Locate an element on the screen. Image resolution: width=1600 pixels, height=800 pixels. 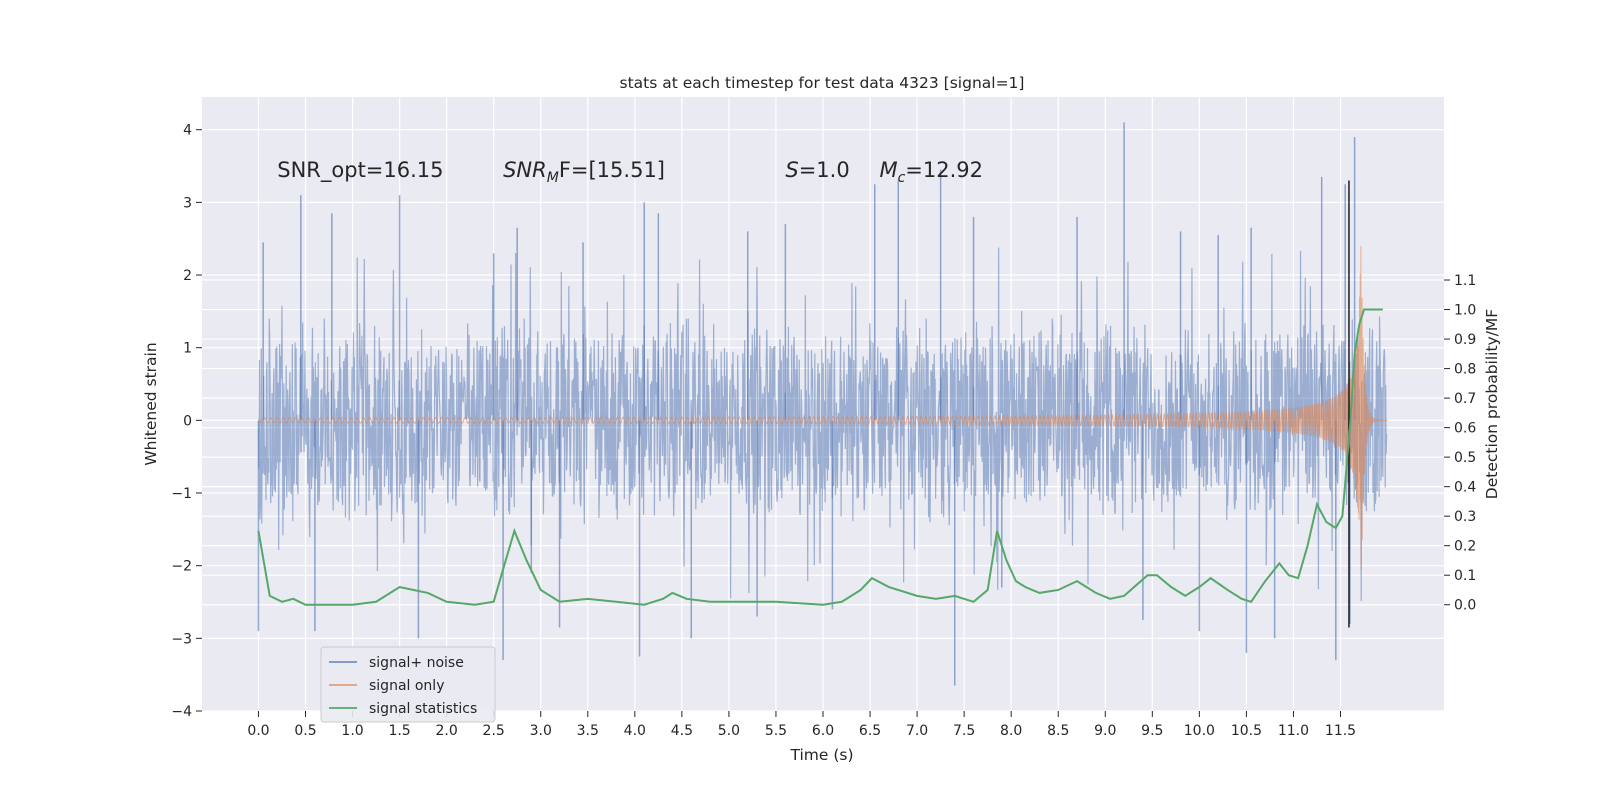
x-tick-label: 3.5 is located at coordinates (588, 731).